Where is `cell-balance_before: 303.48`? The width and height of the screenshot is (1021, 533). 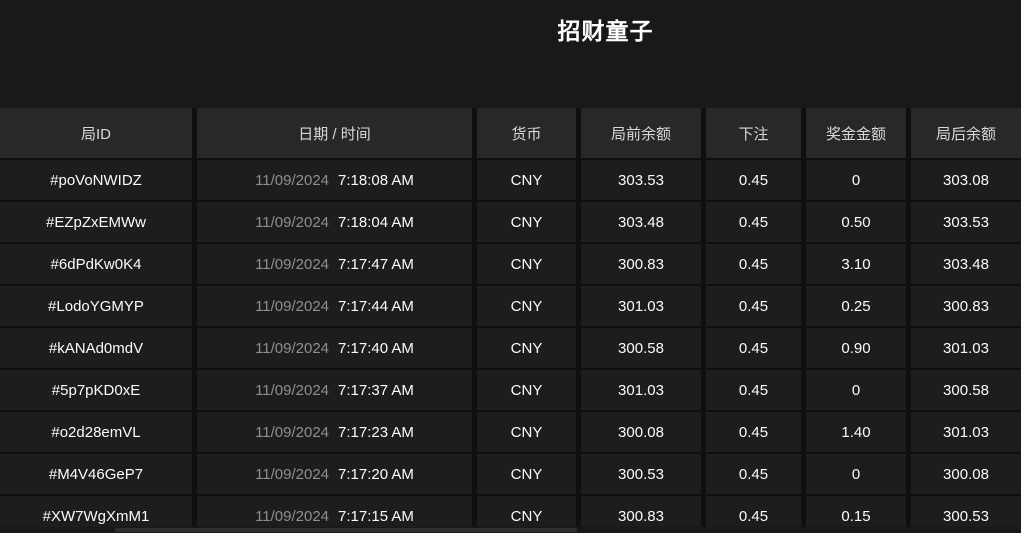 cell-balance_before: 303.48 is located at coordinates (641, 222).